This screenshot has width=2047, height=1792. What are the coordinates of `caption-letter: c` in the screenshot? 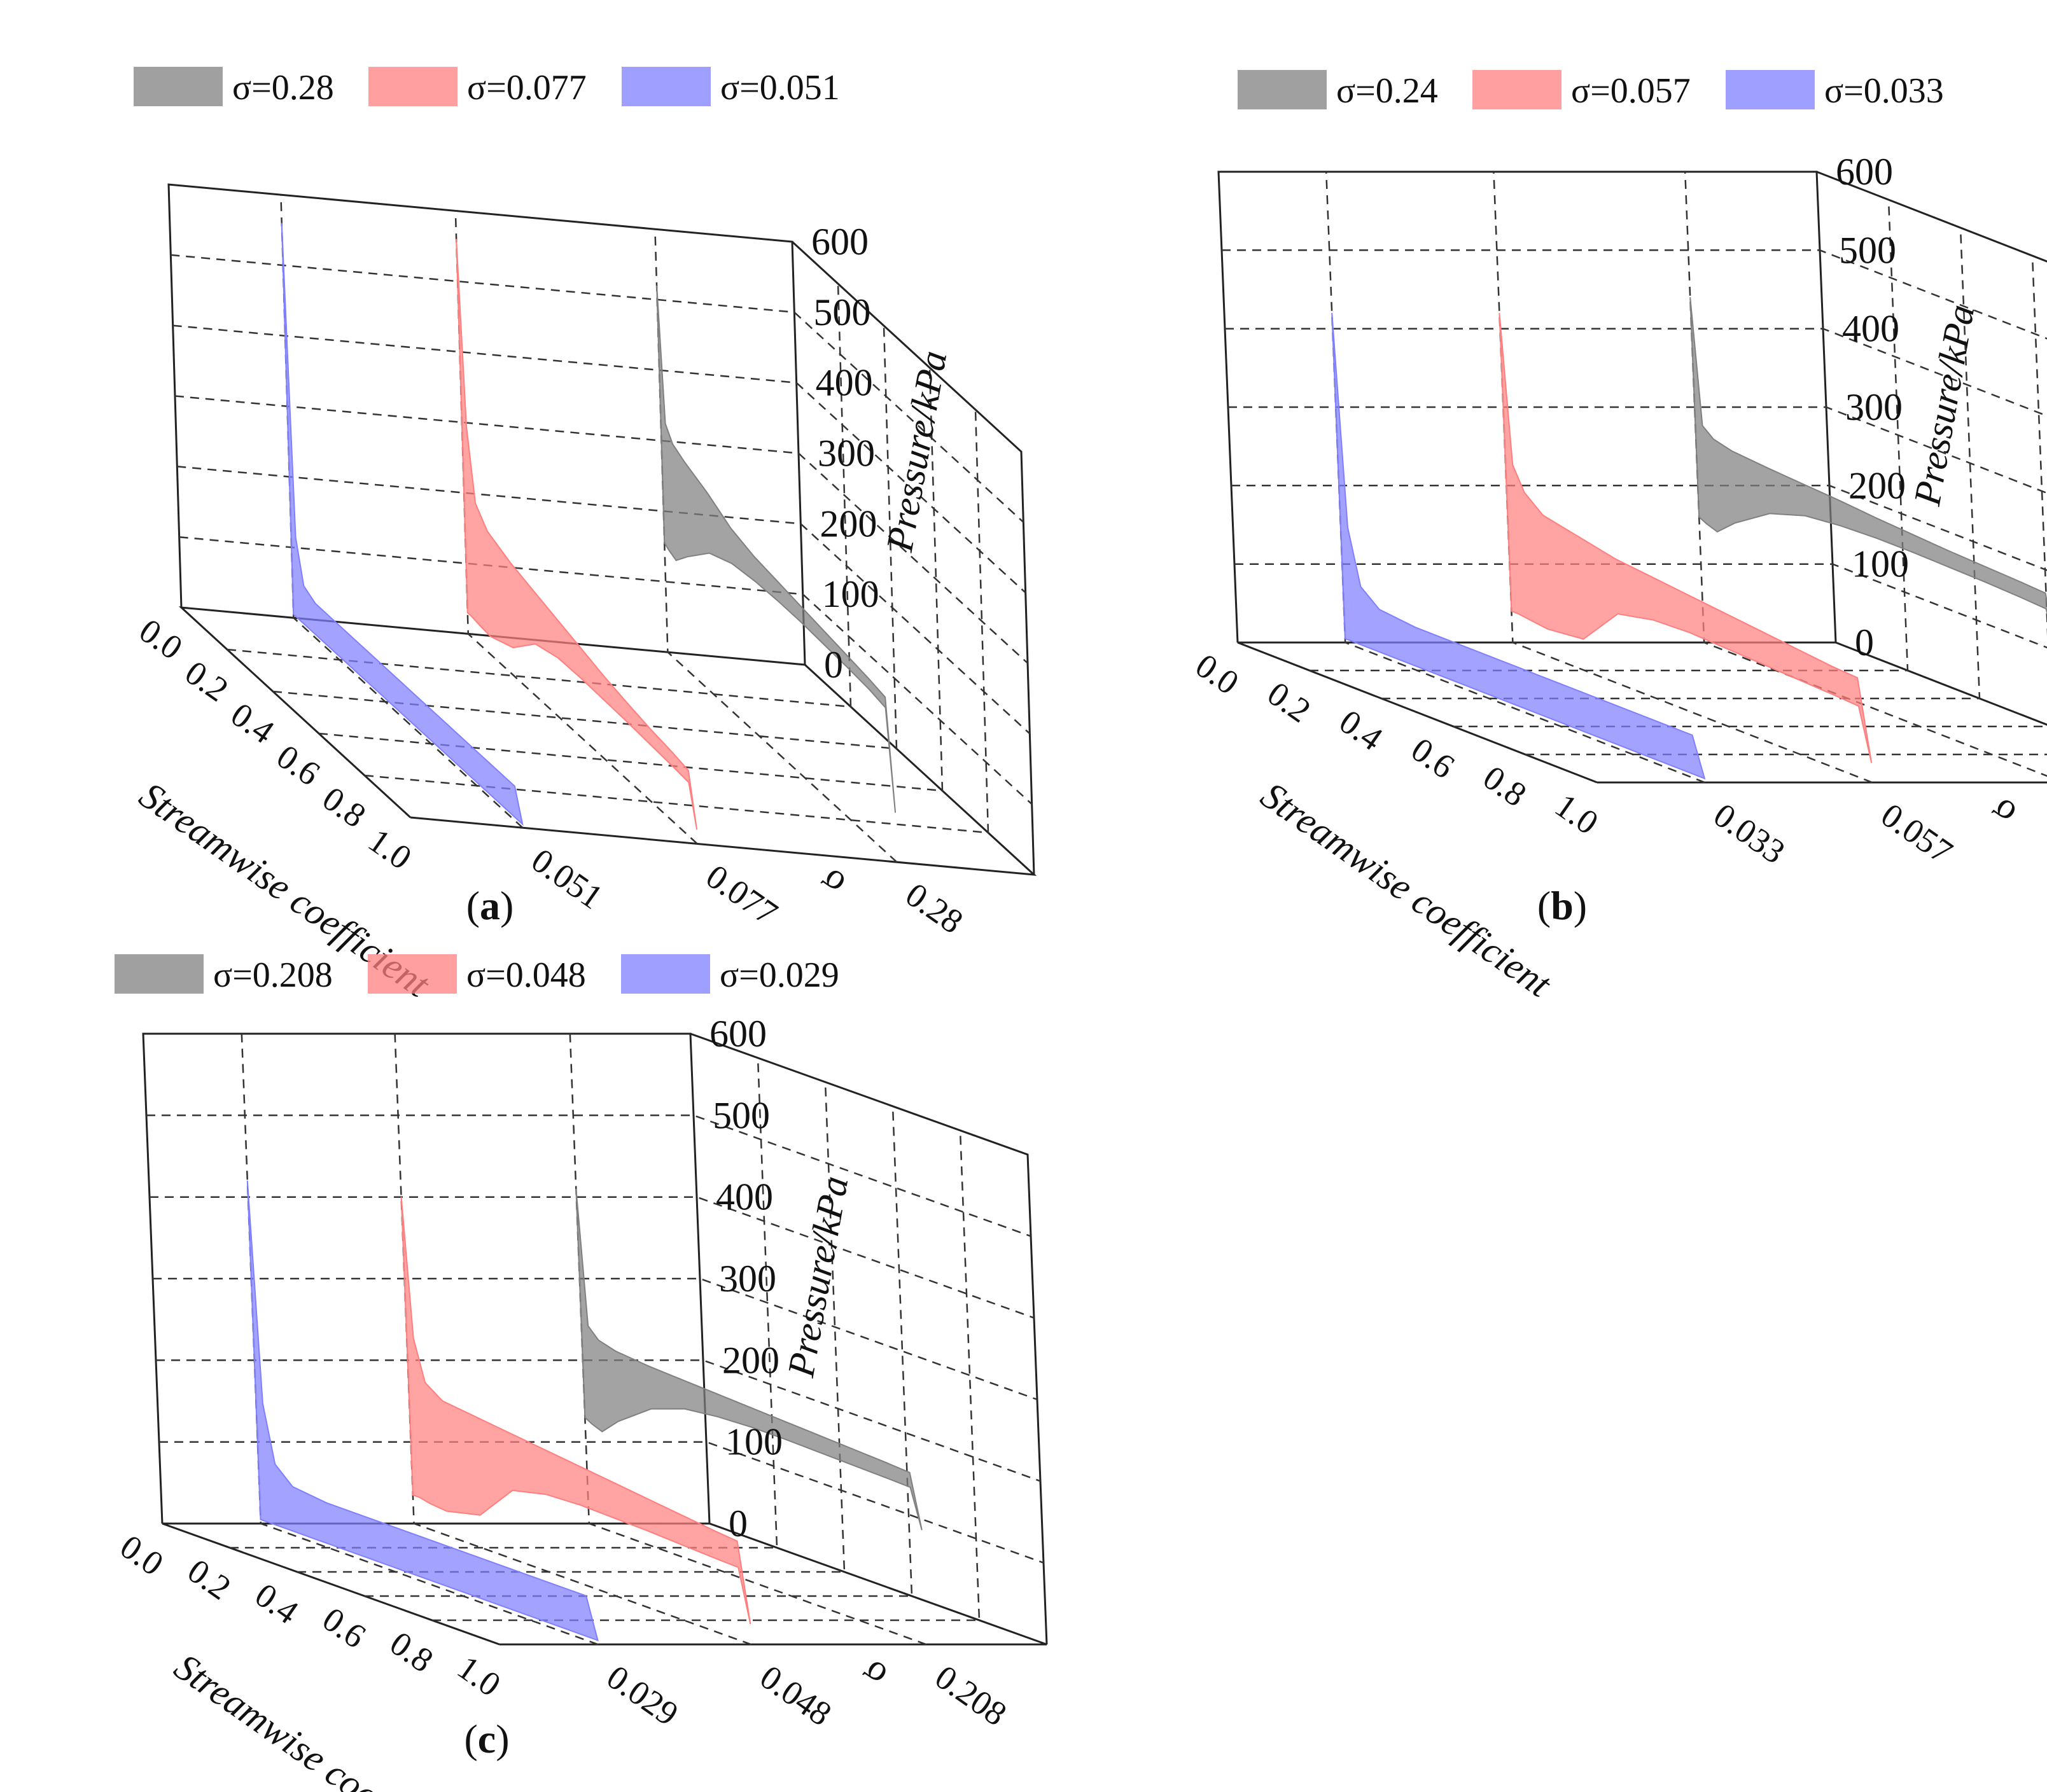 It's located at (487, 1739).